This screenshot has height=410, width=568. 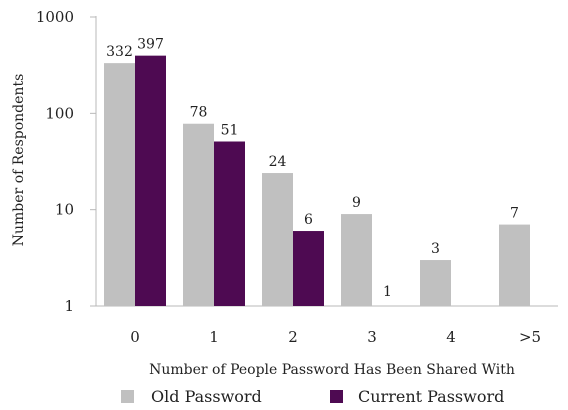 I want to click on x-tick-label: 4, so click(x=451, y=337).